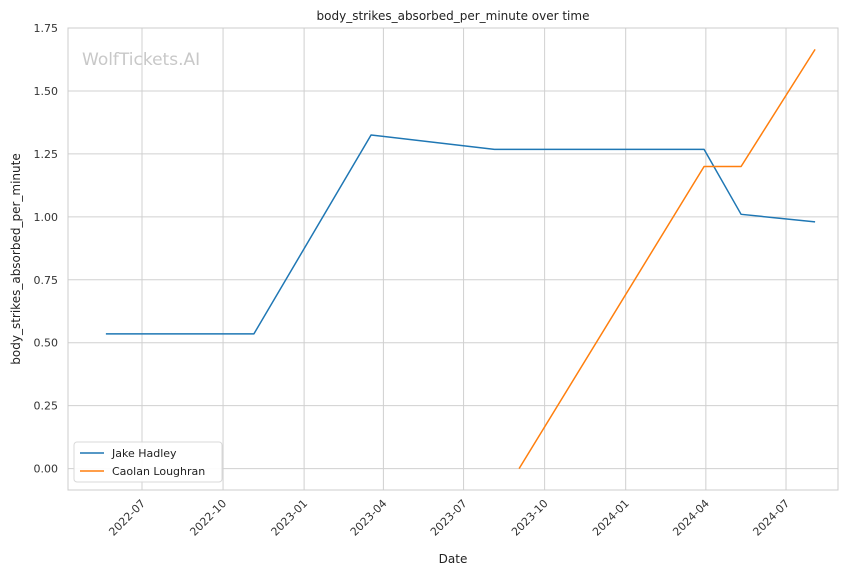 The image size is (852, 575). What do you see at coordinates (46, 28) in the screenshot?
I see `y-tick-label: 1.75` at bounding box center [46, 28].